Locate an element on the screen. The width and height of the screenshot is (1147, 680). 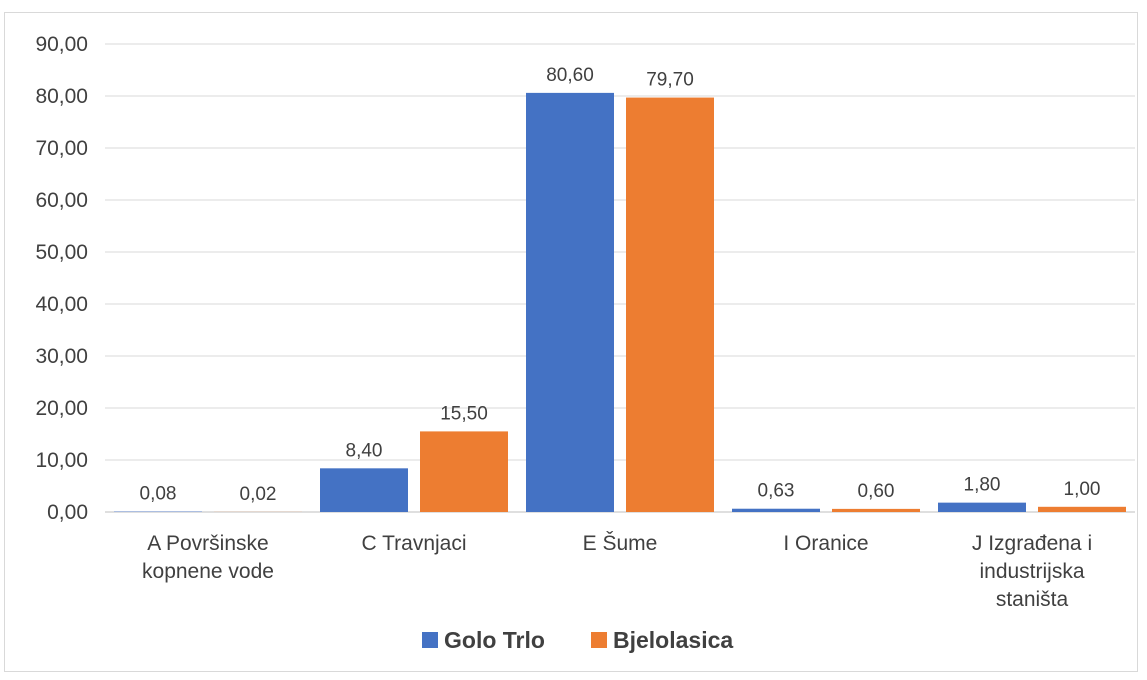
data-label: 79,70 is located at coordinates (670, 80).